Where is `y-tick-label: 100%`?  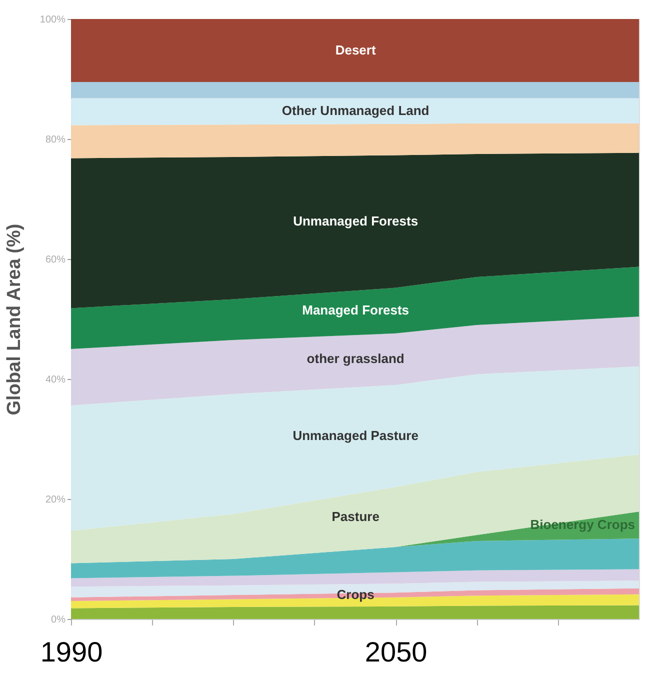
y-tick-label: 100% is located at coordinates (53, 20).